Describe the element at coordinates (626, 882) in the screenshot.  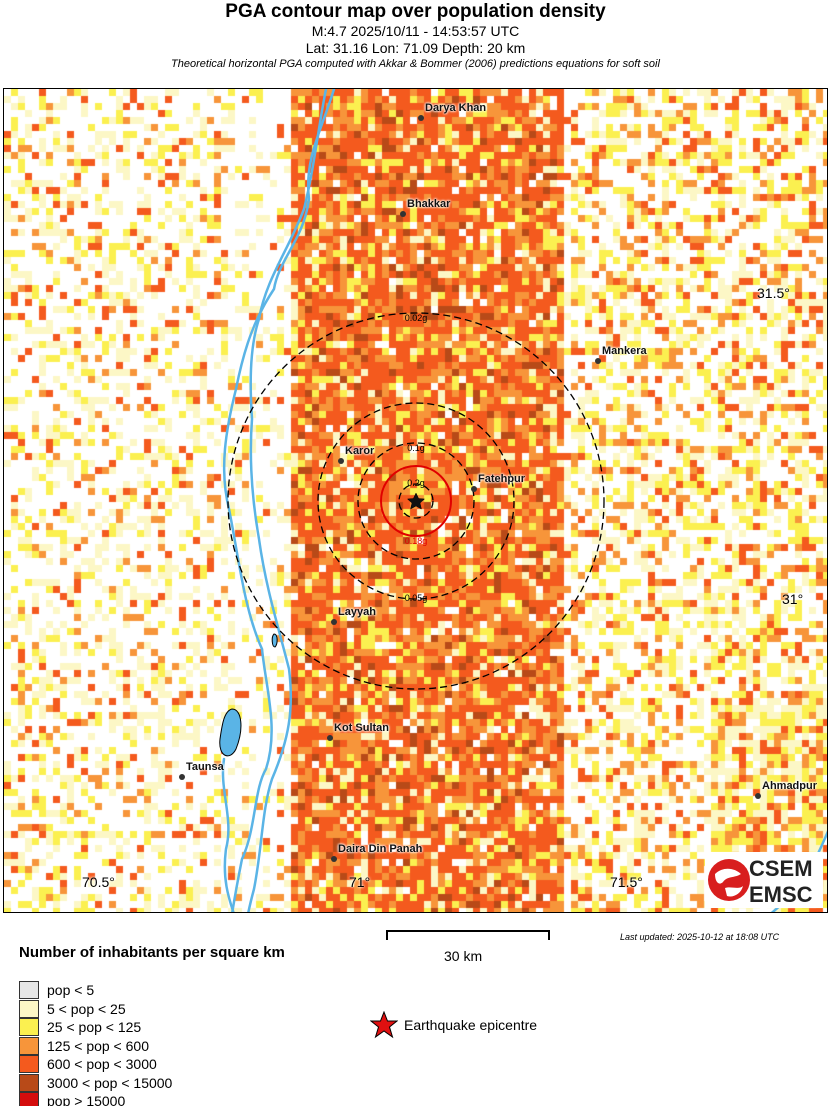
I see `lon-tick: 71.5°` at that location.